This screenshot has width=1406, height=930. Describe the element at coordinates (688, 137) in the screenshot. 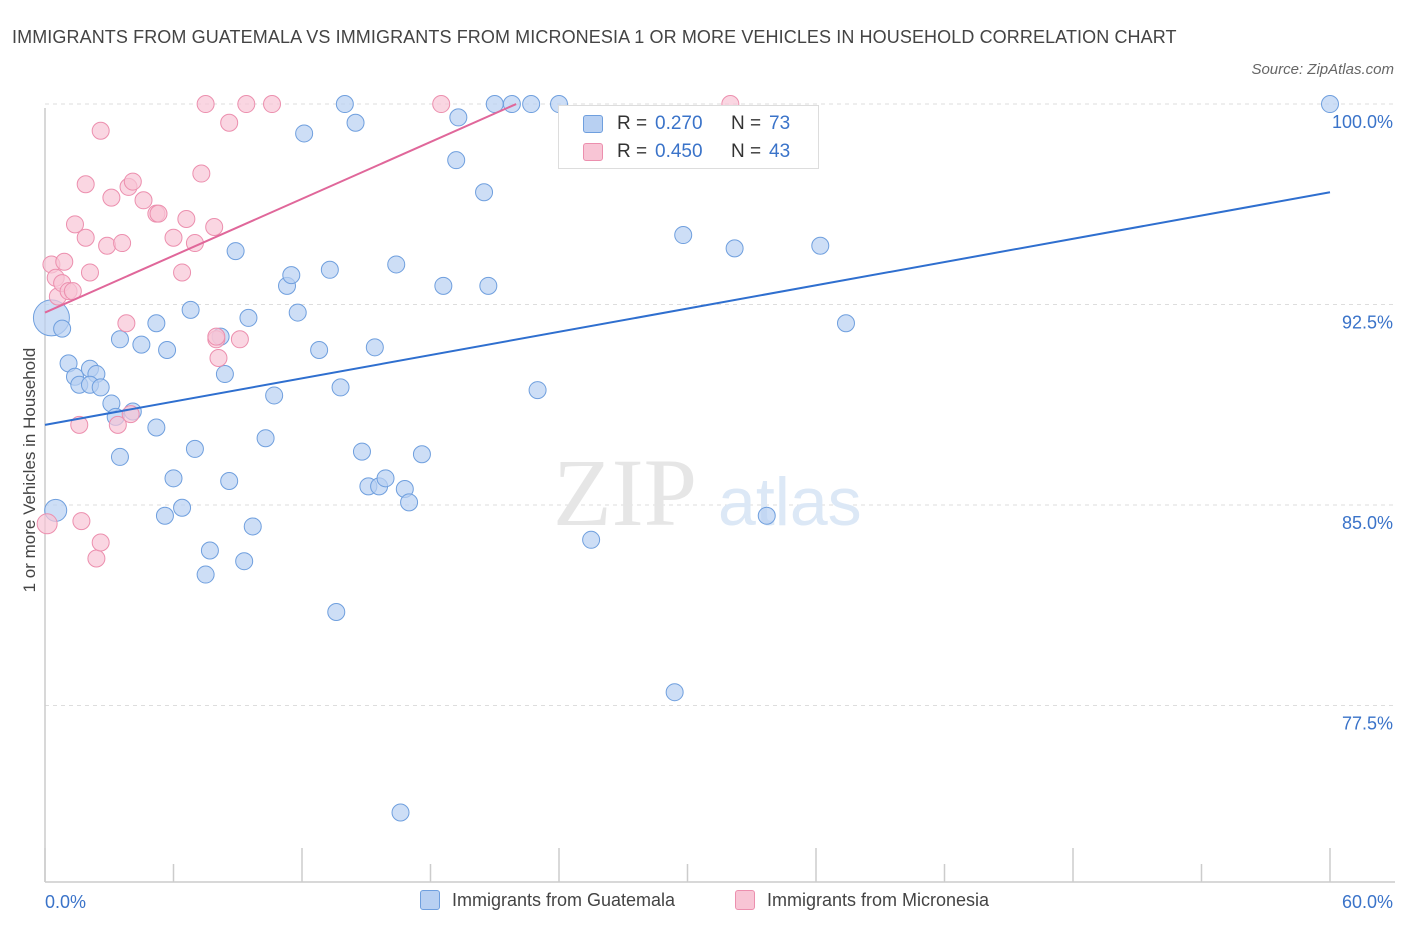

I see `legend: R = 0.270 N = 73 R = 0.450 N = 43` at that location.